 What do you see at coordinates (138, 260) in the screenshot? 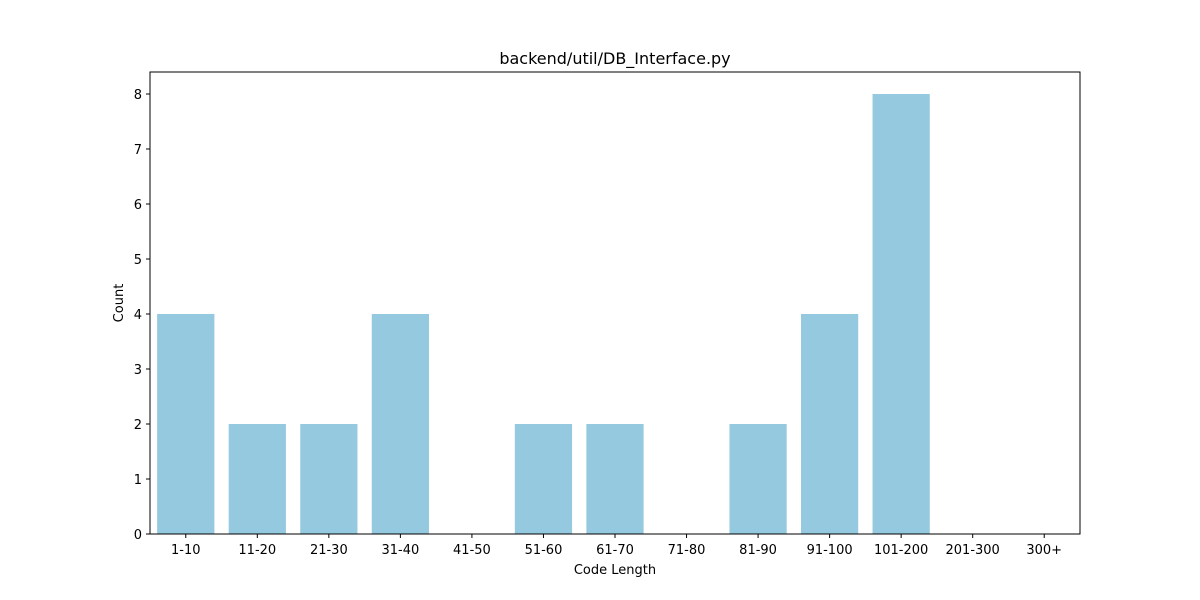
I see `y-tick-label: 5` at bounding box center [138, 260].